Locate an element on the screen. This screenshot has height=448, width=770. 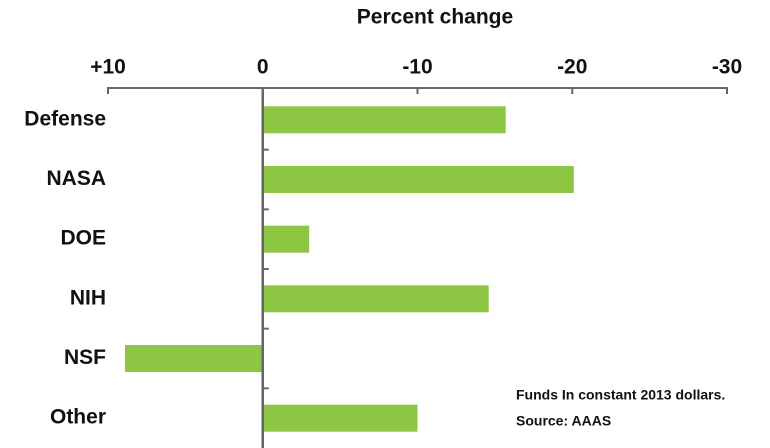
note: Source: AAAS is located at coordinates (563, 421).